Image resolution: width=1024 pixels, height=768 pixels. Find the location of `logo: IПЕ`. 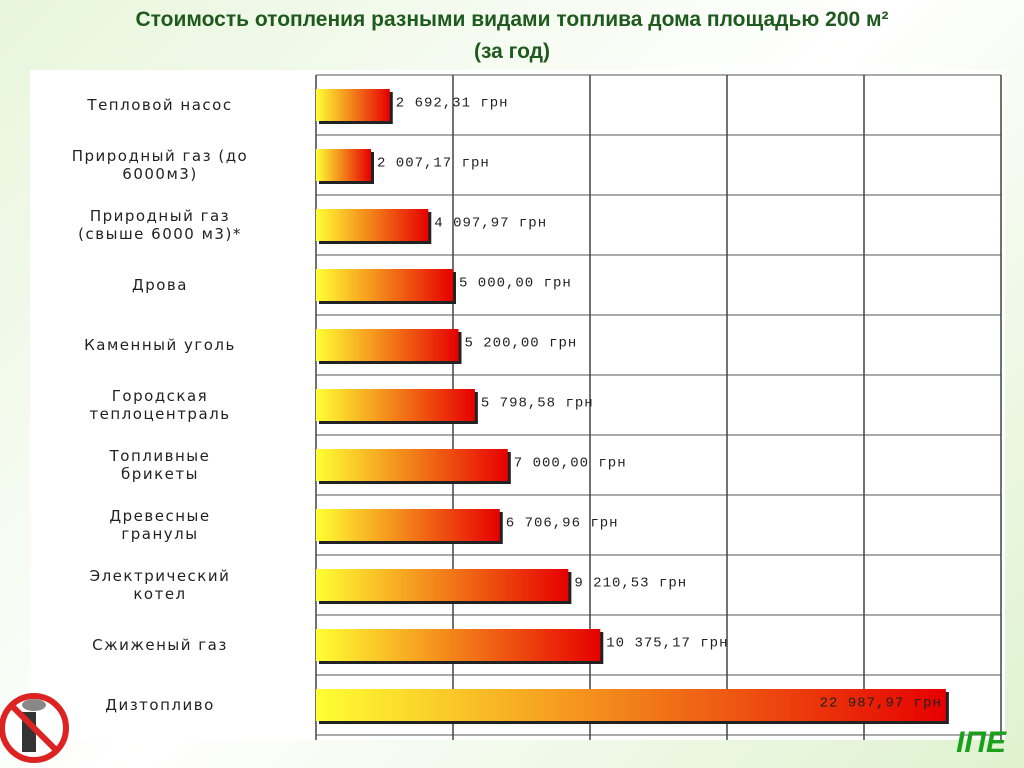

logo: IПЕ is located at coordinates (981, 742).